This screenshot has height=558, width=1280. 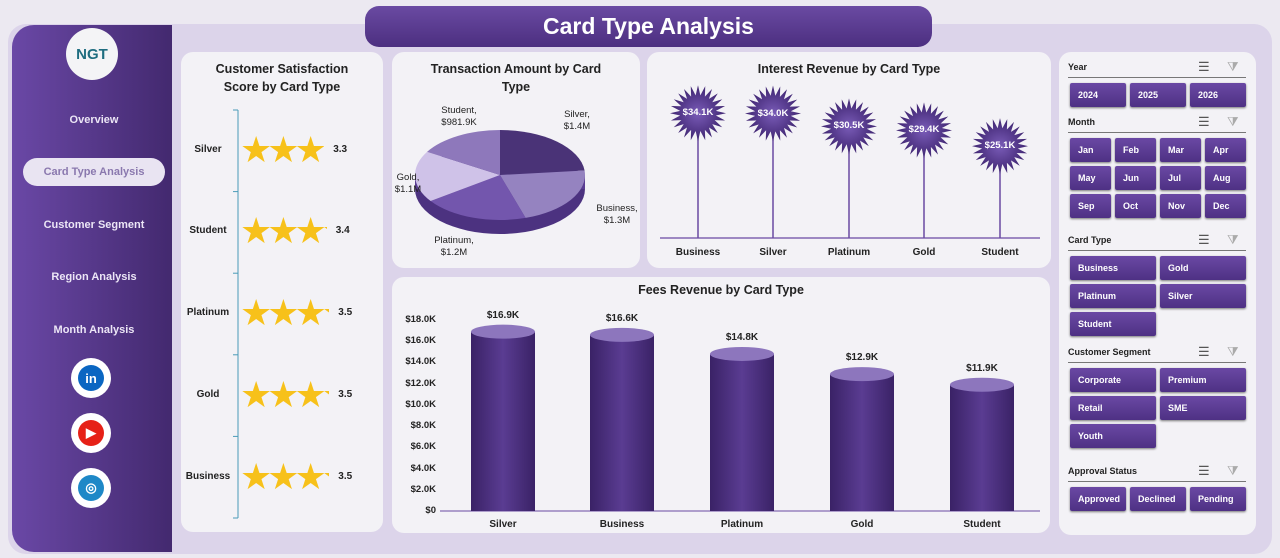 What do you see at coordinates (698, 252) in the screenshot?
I see `lollipop-category: Business` at bounding box center [698, 252].